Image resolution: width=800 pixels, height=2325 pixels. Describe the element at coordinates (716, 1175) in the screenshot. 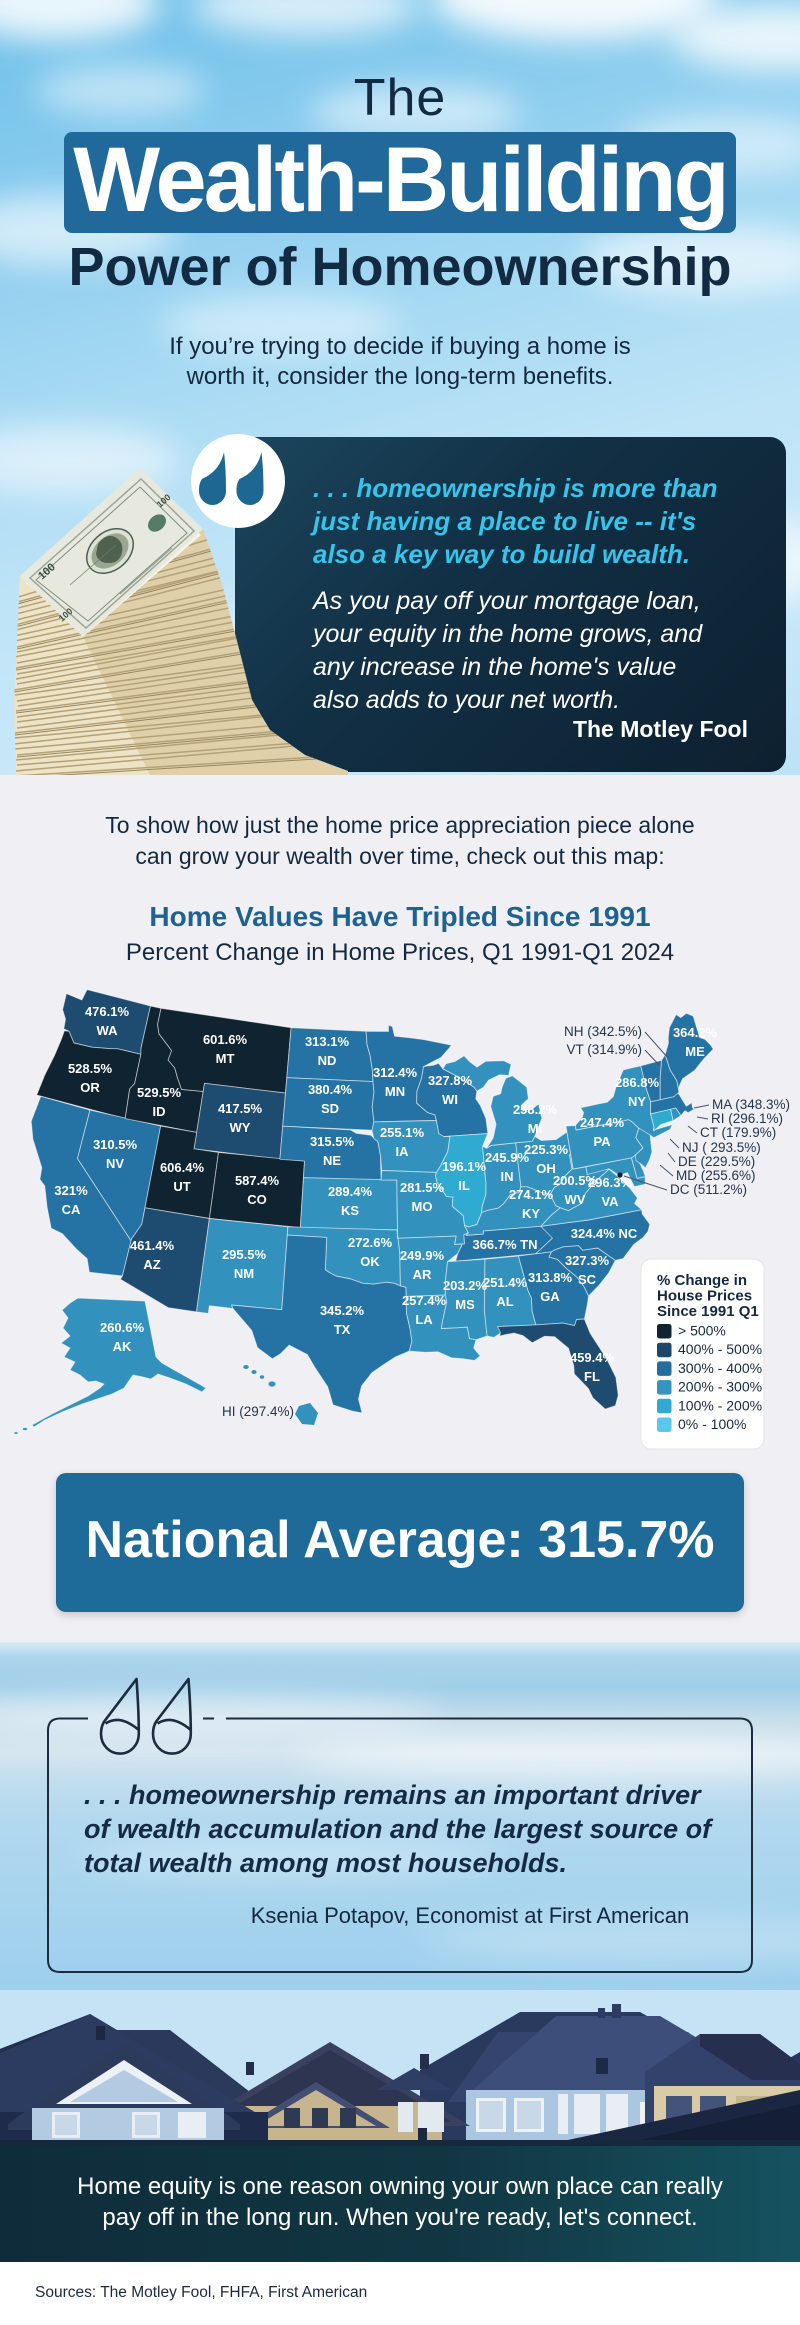

I see `svg-text: MD (255.6%)` at that location.